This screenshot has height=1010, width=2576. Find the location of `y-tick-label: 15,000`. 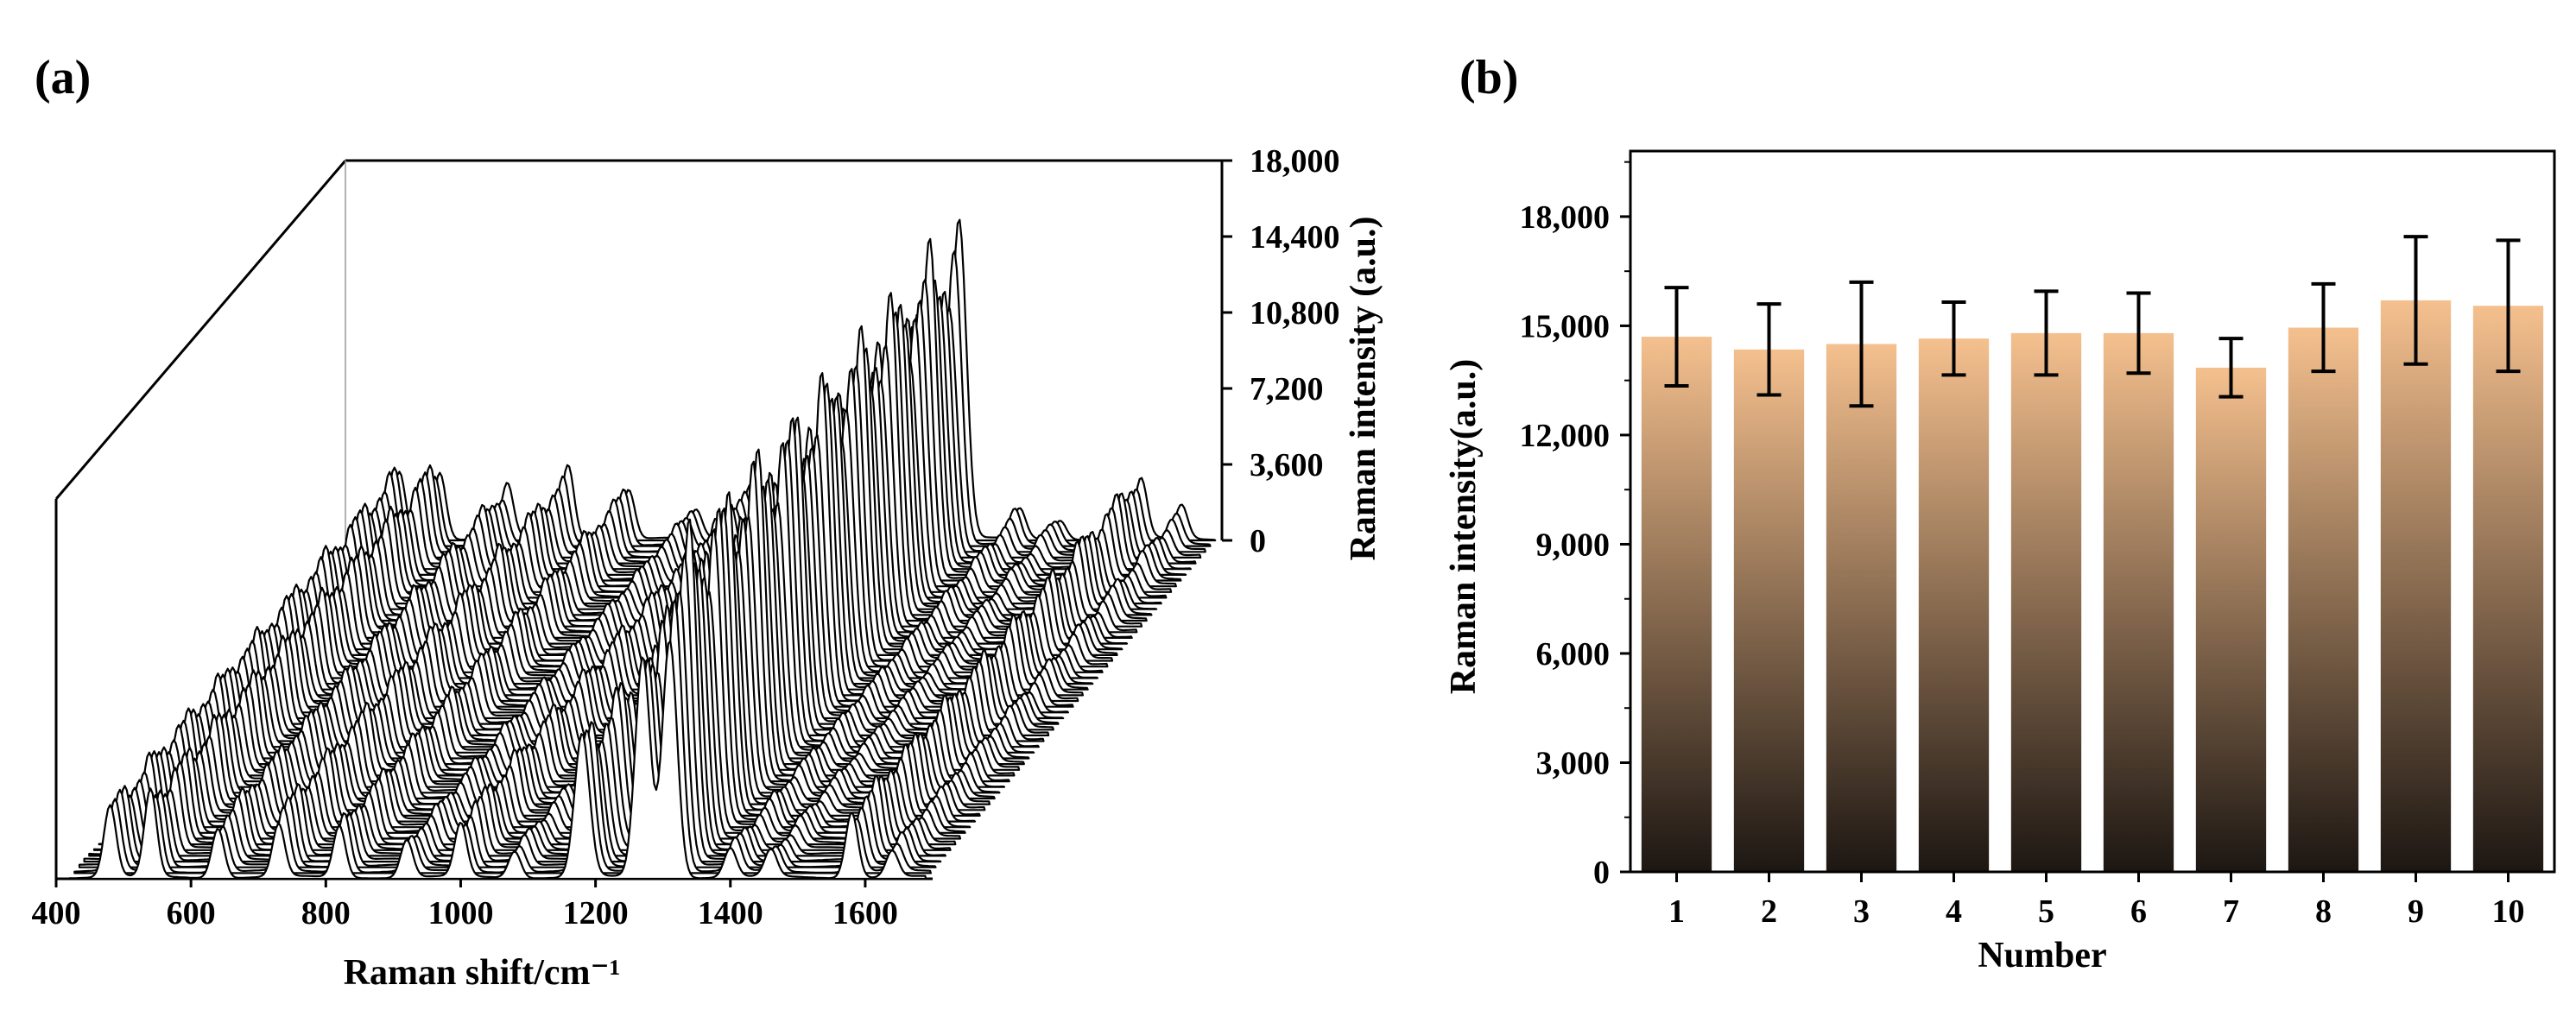

y-tick-label: 15,000 is located at coordinates (1565, 326).